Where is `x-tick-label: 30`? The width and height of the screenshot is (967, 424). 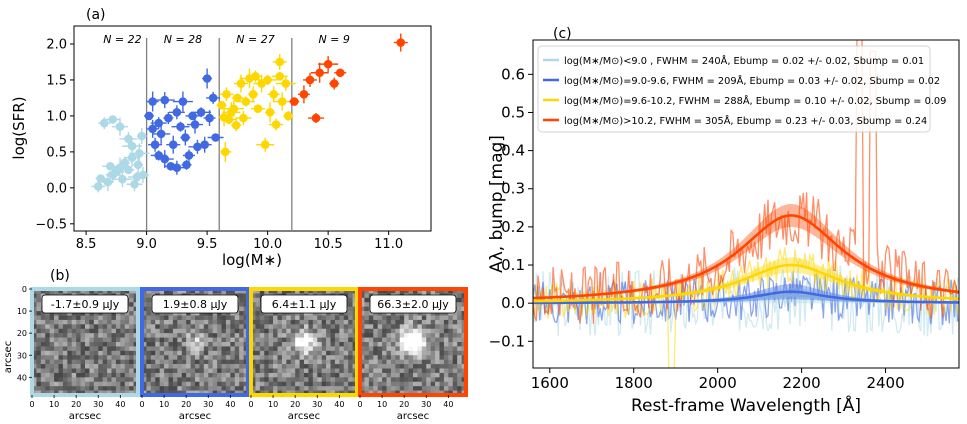 x-tick-label: 30 is located at coordinates (426, 404).